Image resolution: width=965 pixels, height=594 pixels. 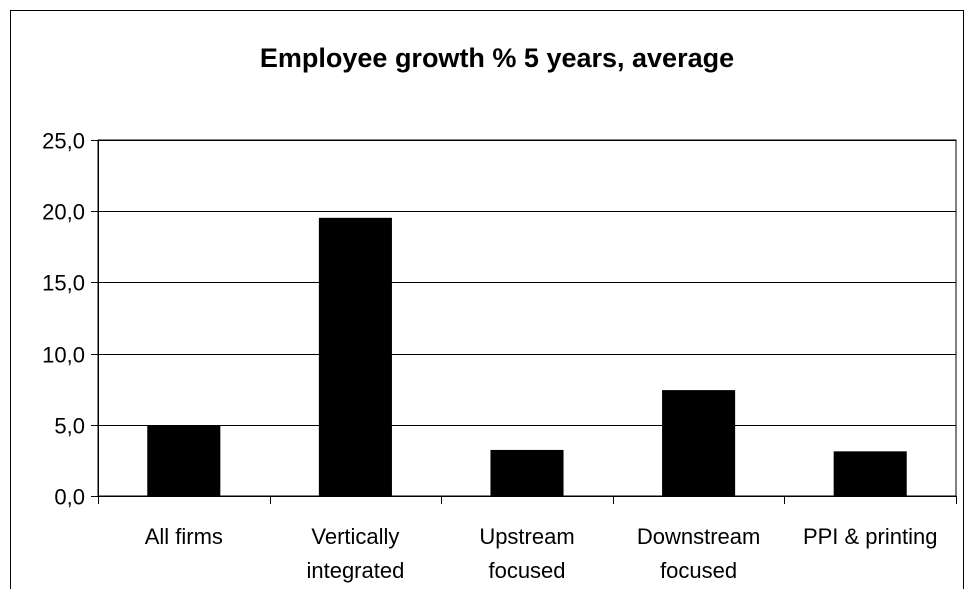 I want to click on x-tick-label-line: Downstream, so click(x=698, y=536).